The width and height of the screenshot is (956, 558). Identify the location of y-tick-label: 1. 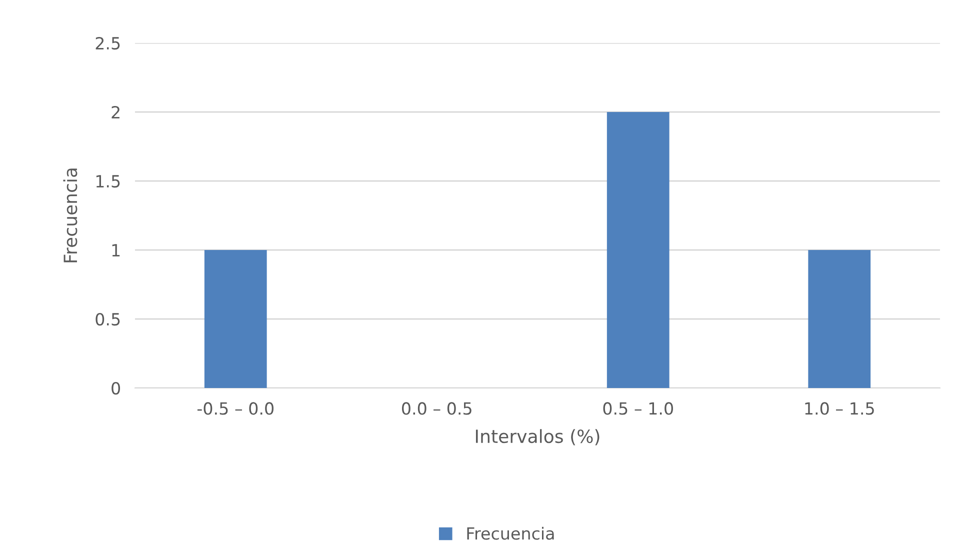
(116, 250).